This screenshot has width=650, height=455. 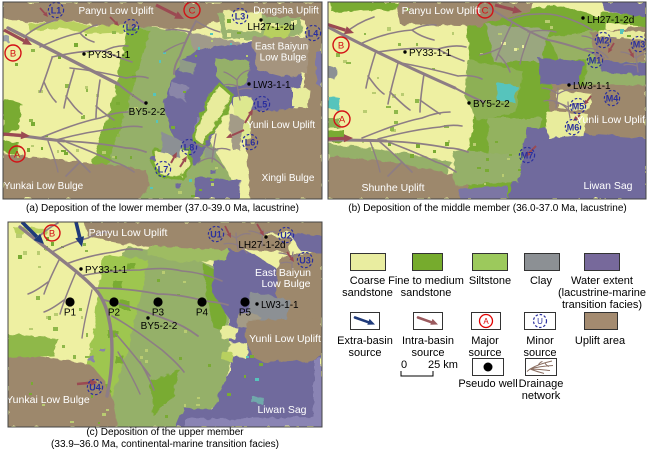 I want to click on svg-text: P5, so click(x=245, y=313).